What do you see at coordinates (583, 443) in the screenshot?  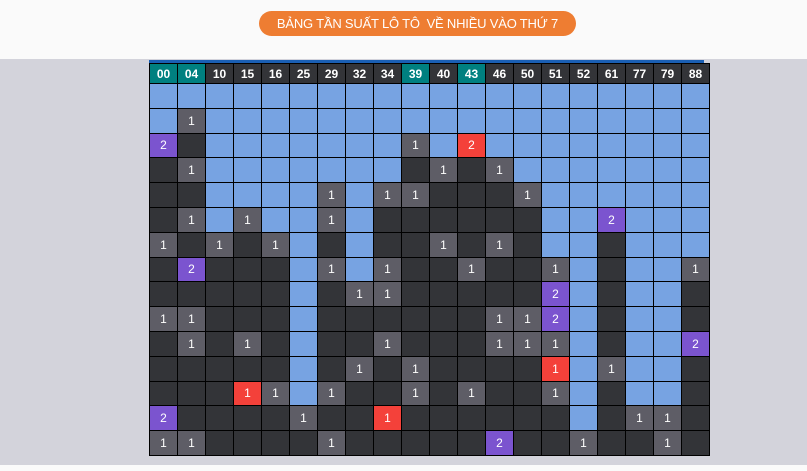 I see `cell-52: 1` at bounding box center [583, 443].